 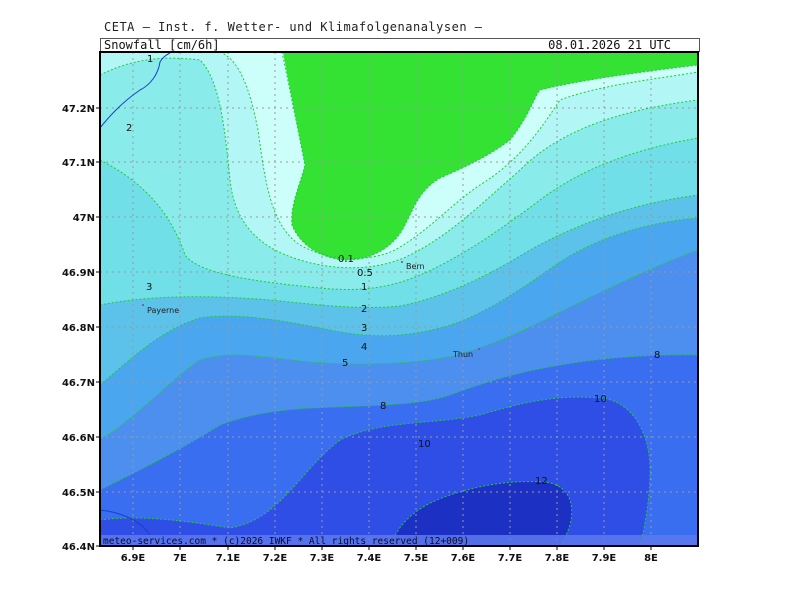 I want to click on credit-strip, so click(x=399, y=540).